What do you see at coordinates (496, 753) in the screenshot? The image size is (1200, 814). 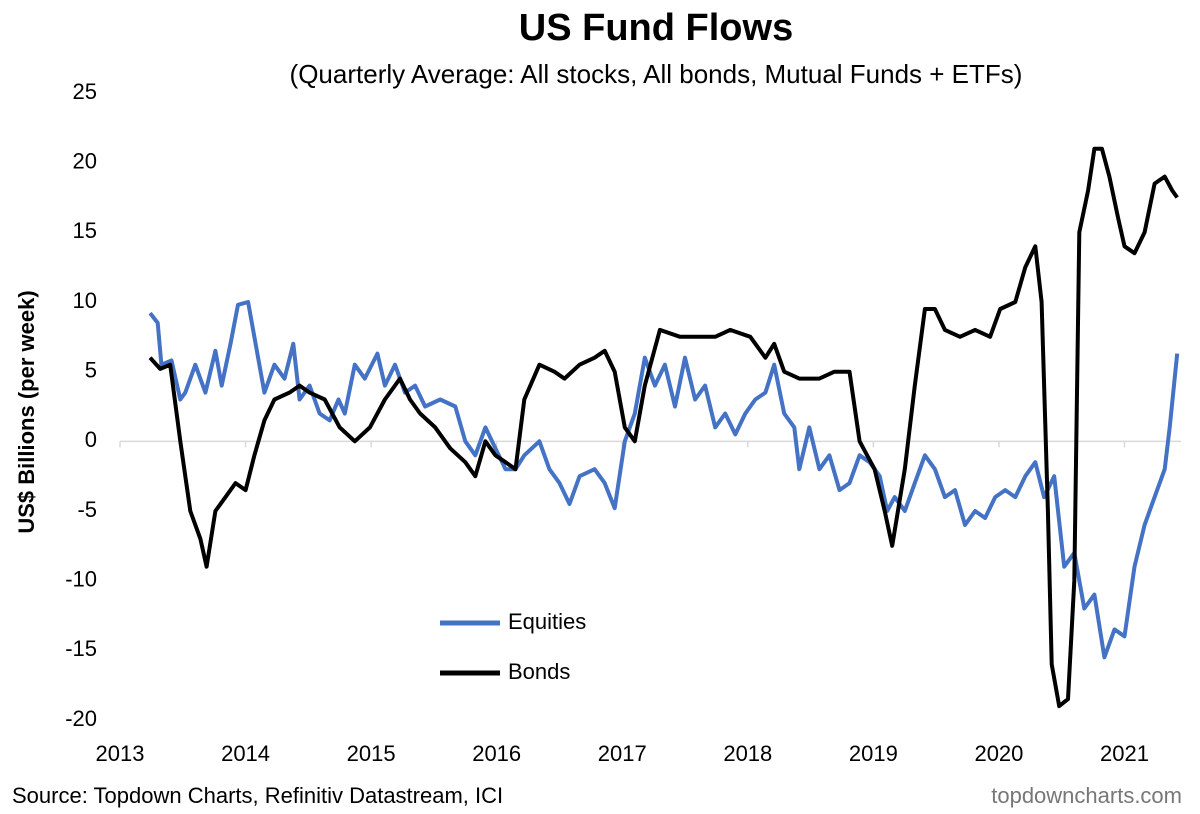 I see `x-tick-label: 2016` at bounding box center [496, 753].